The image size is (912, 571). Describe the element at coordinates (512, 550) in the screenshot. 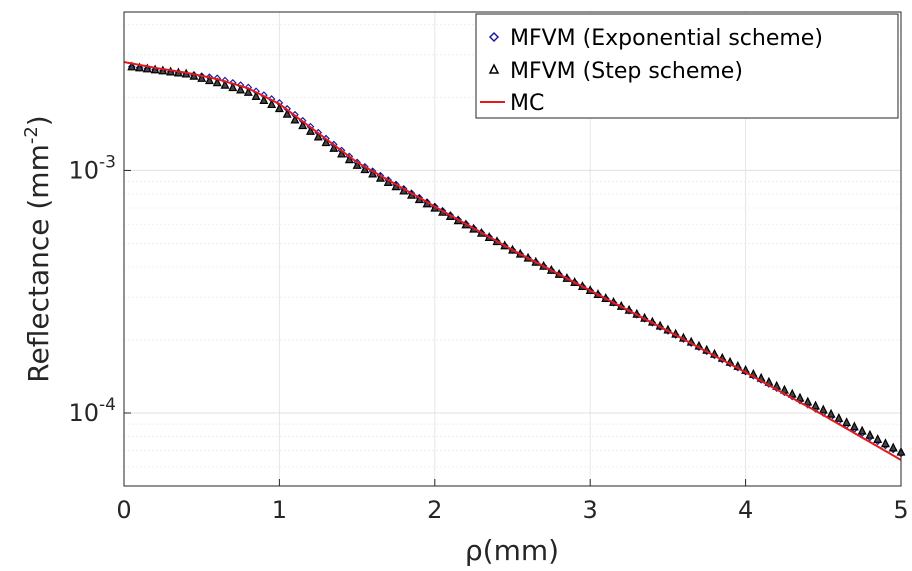

I see `x-axis-label: ρ(mm)` at that location.